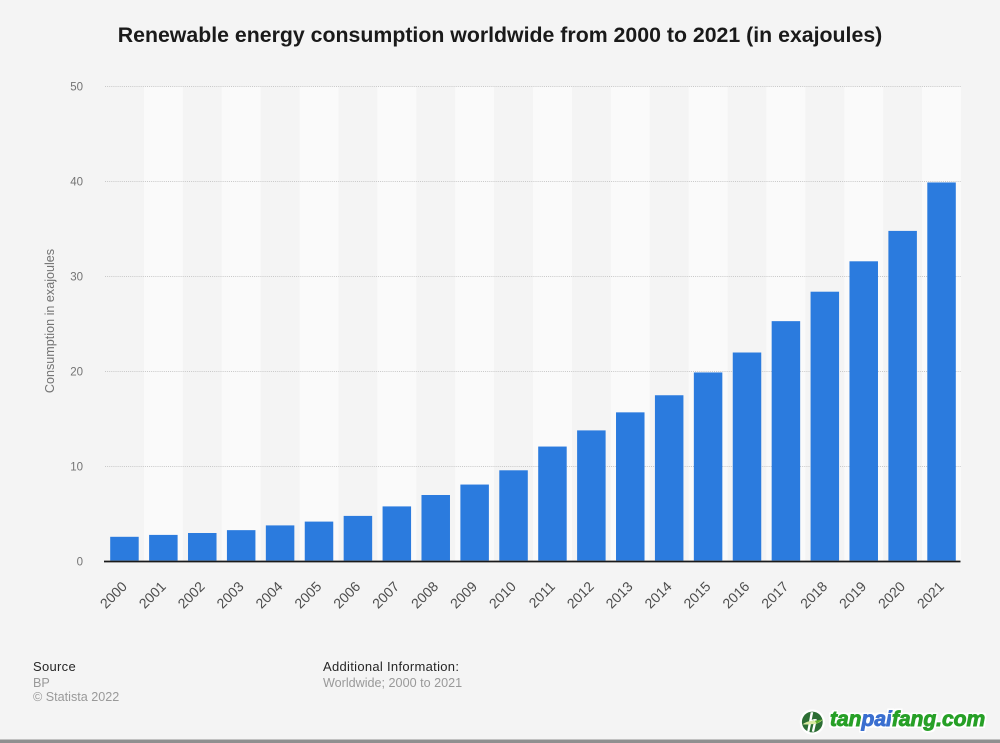  What do you see at coordinates (346, 594) in the screenshot?
I see `svg-text: 2006` at bounding box center [346, 594].